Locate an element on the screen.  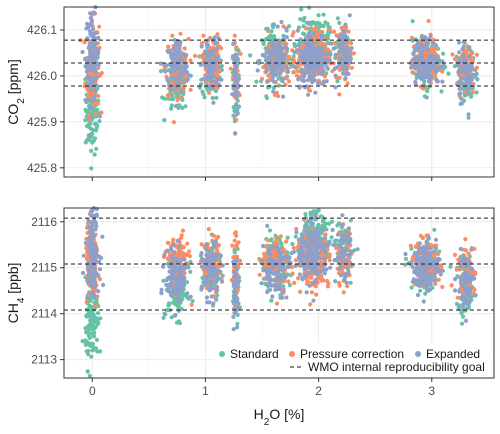
co2-y-tick-label: 425.9 is located at coordinates (42, 122).